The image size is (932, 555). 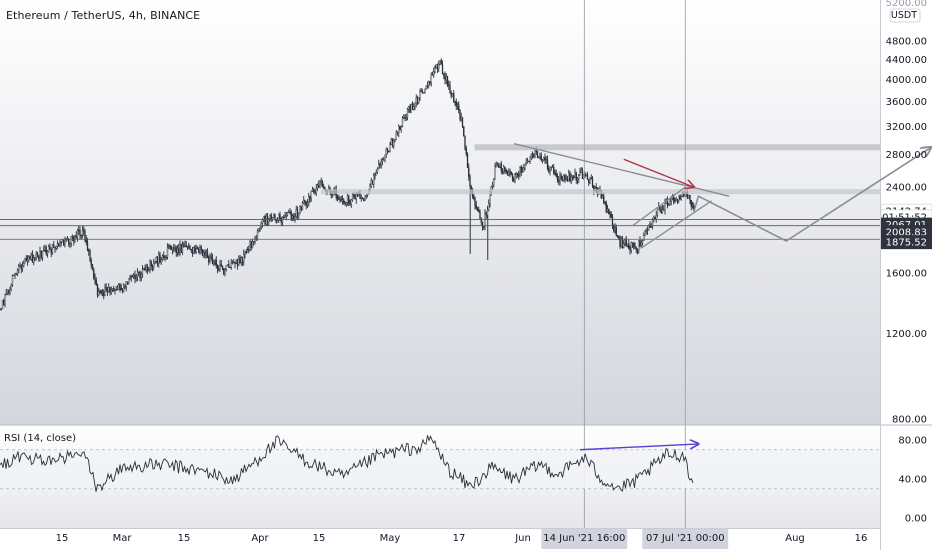 What do you see at coordinates (906, 80) in the screenshot?
I see `price-tick-label-8: 4000.00` at bounding box center [906, 80].